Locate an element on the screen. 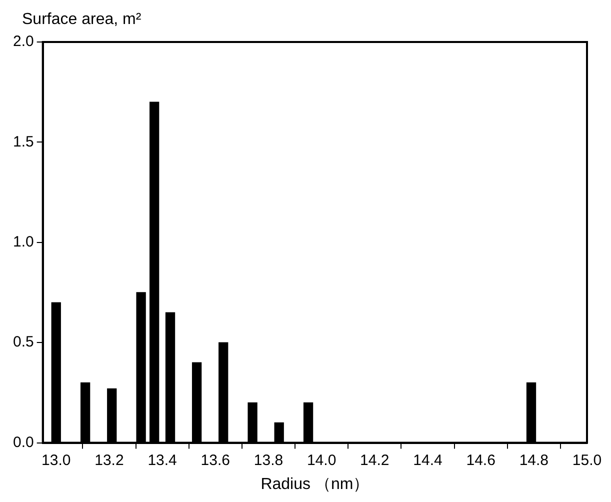  x-tick-label: 13.8 is located at coordinates (269, 460).